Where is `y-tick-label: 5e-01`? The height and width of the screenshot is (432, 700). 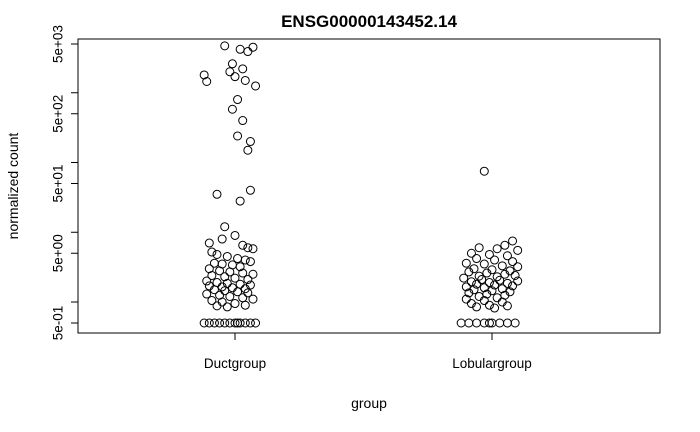
y-tick-label: 5e-01 is located at coordinates (58, 323).